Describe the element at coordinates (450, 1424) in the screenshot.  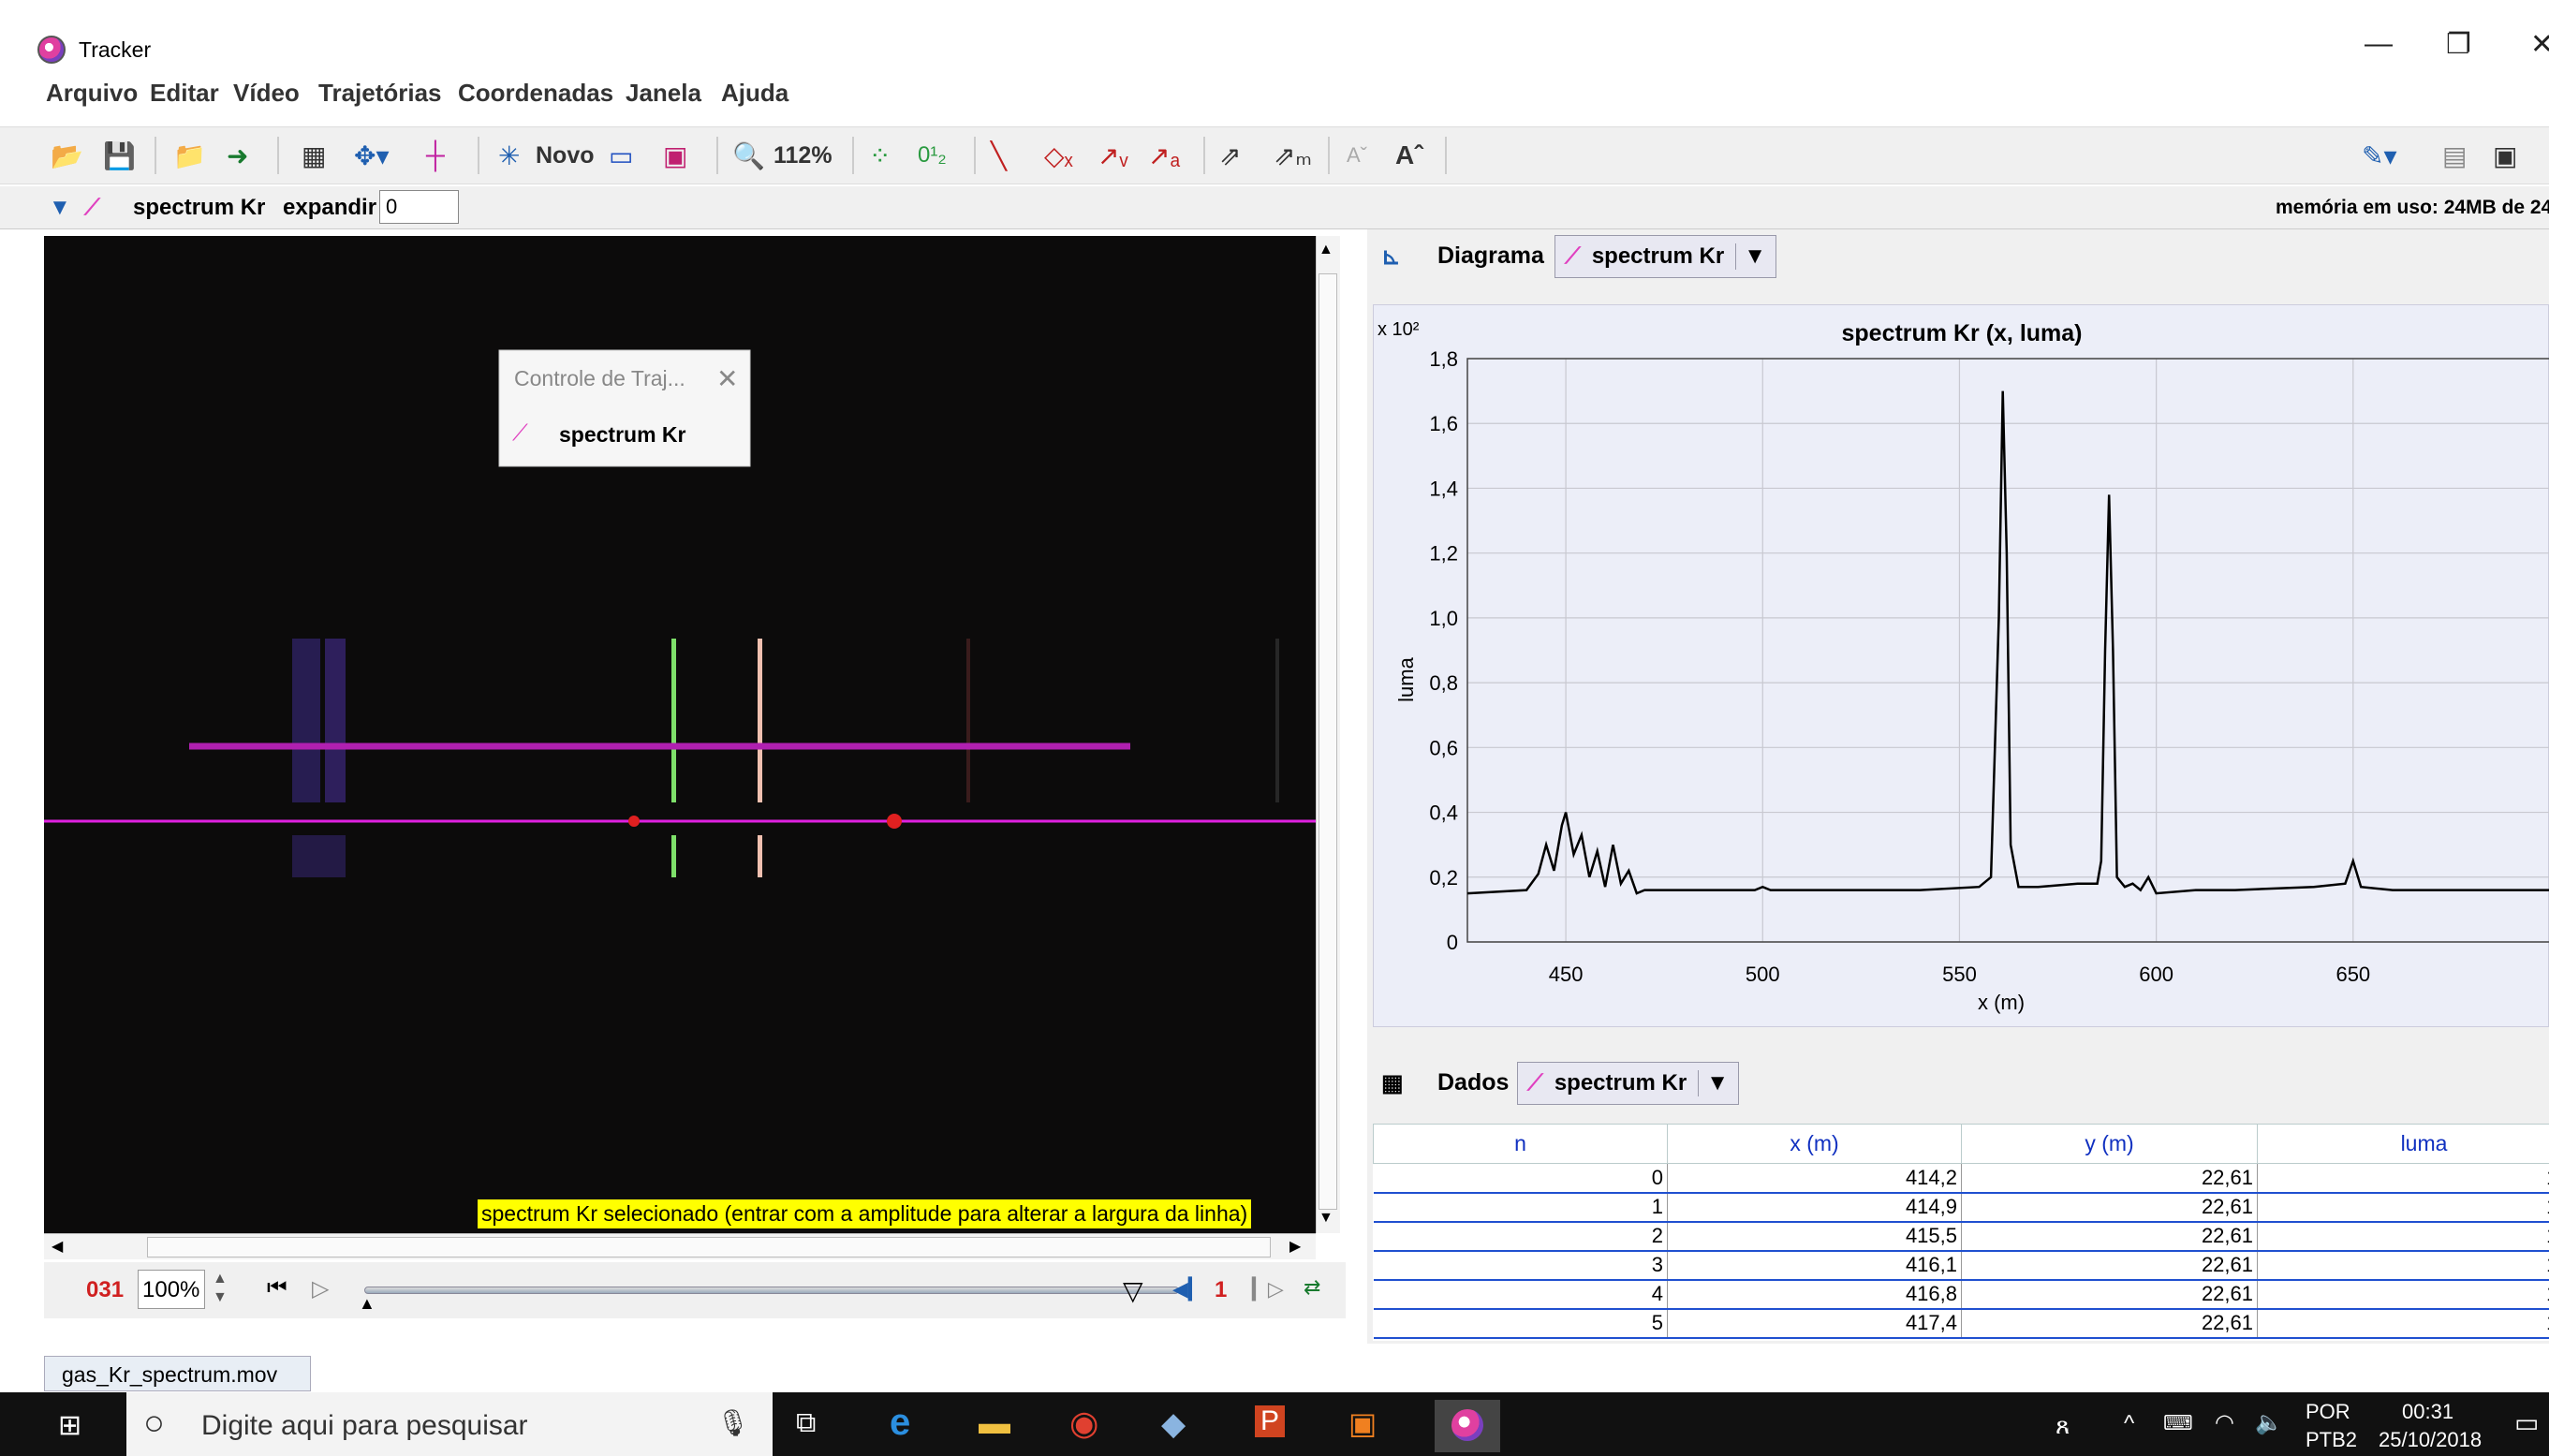
I see `taskbar-search: ○ Digite aqui para pesquisar 🎙` at that location.